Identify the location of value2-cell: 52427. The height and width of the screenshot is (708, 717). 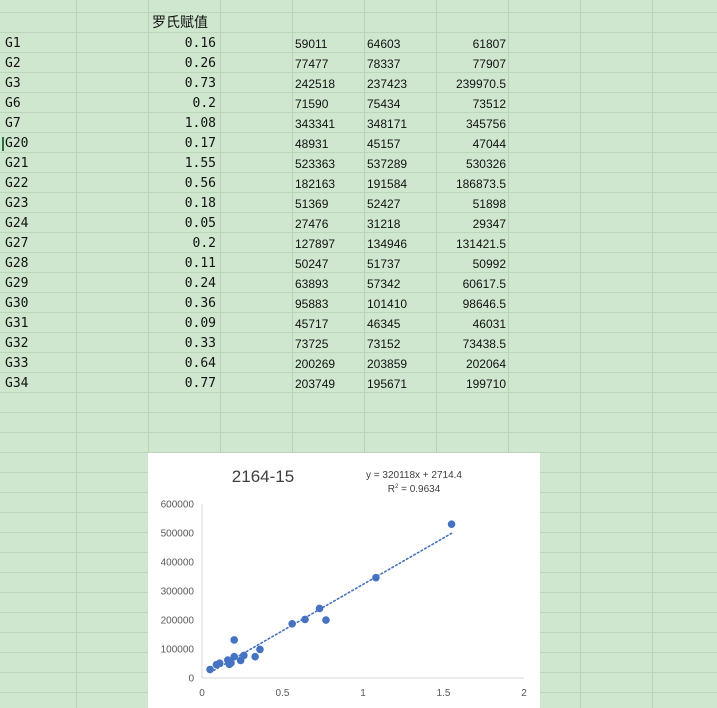
(384, 204).